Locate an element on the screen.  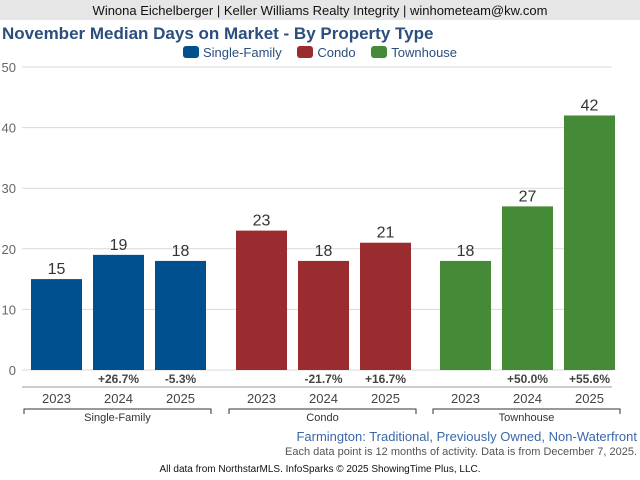
change-label: +26.7% is located at coordinates (118, 379).